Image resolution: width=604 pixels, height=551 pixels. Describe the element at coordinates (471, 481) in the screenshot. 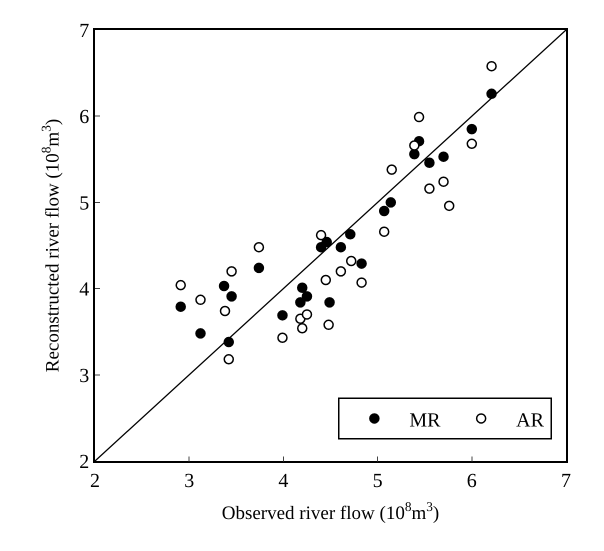

I see `x-tick-label: 6` at that location.